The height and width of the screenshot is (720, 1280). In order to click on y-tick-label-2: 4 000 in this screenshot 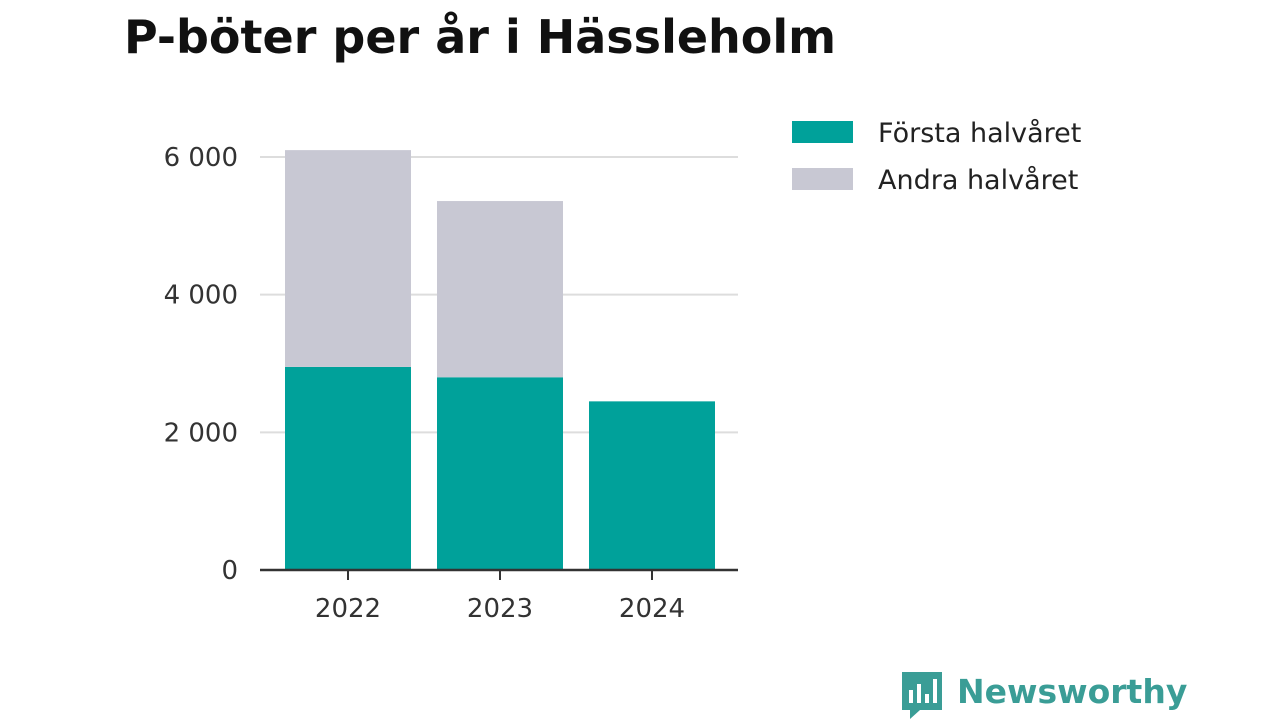, I will do `click(201, 296)`.